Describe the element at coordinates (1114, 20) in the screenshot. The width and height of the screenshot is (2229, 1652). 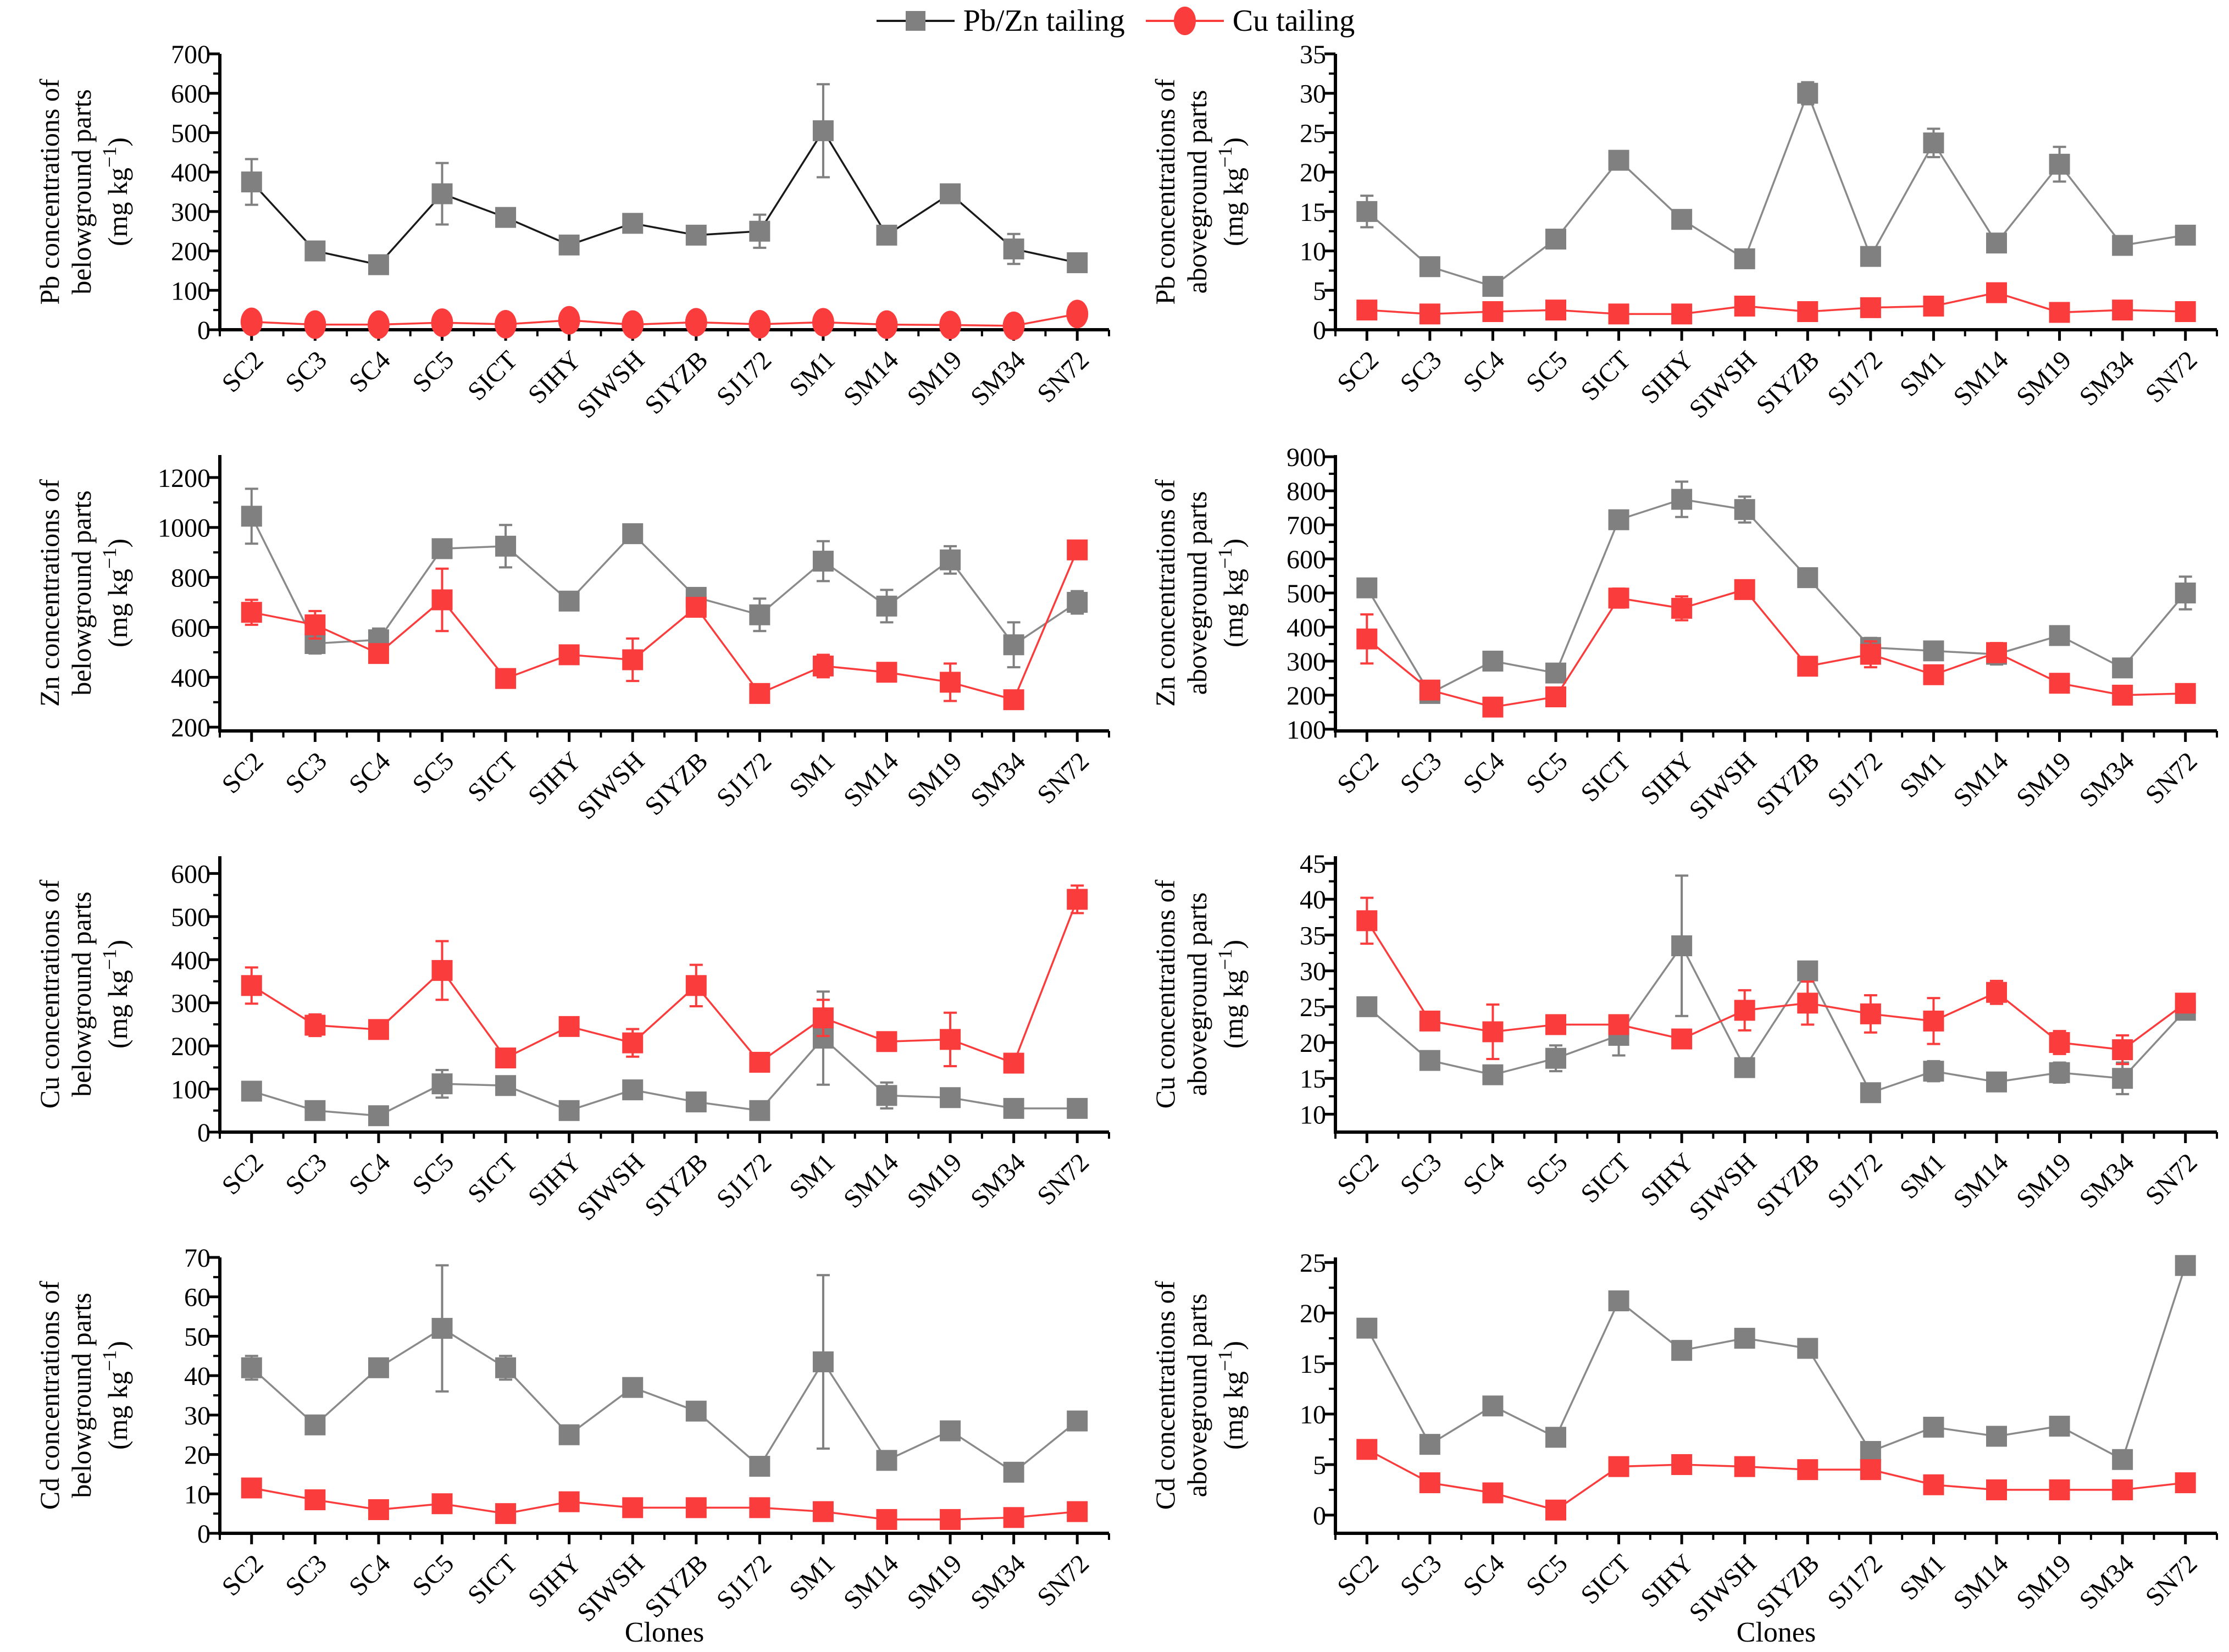
I see `chart-legend: Pb/Zn tailing Cu tailing` at that location.